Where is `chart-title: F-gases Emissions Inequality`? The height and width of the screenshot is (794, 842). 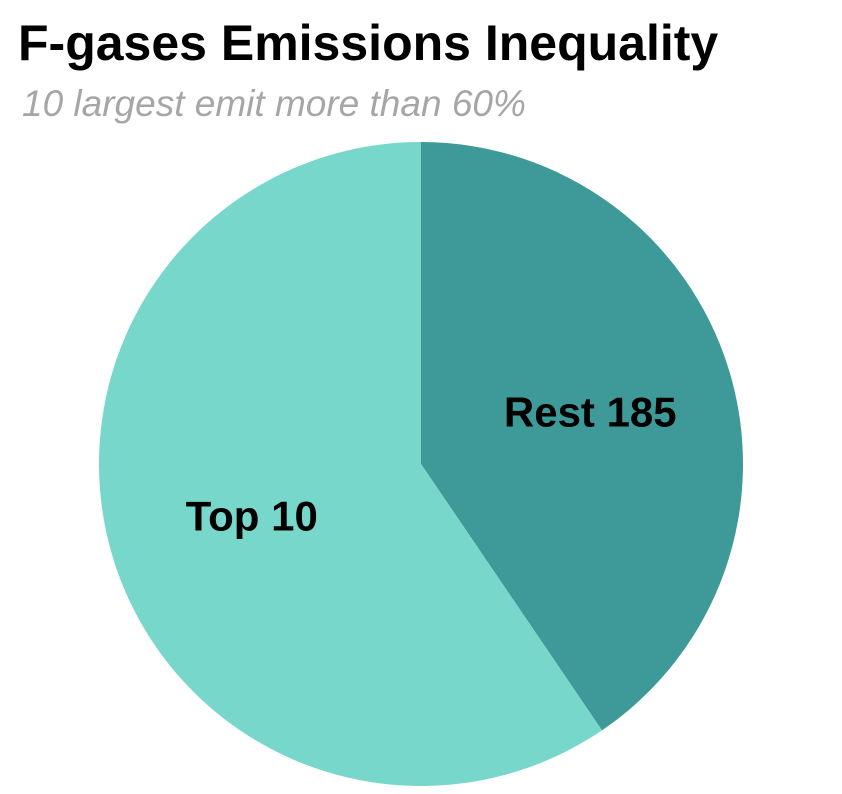 chart-title: F-gases Emissions Inequality is located at coordinates (368, 43).